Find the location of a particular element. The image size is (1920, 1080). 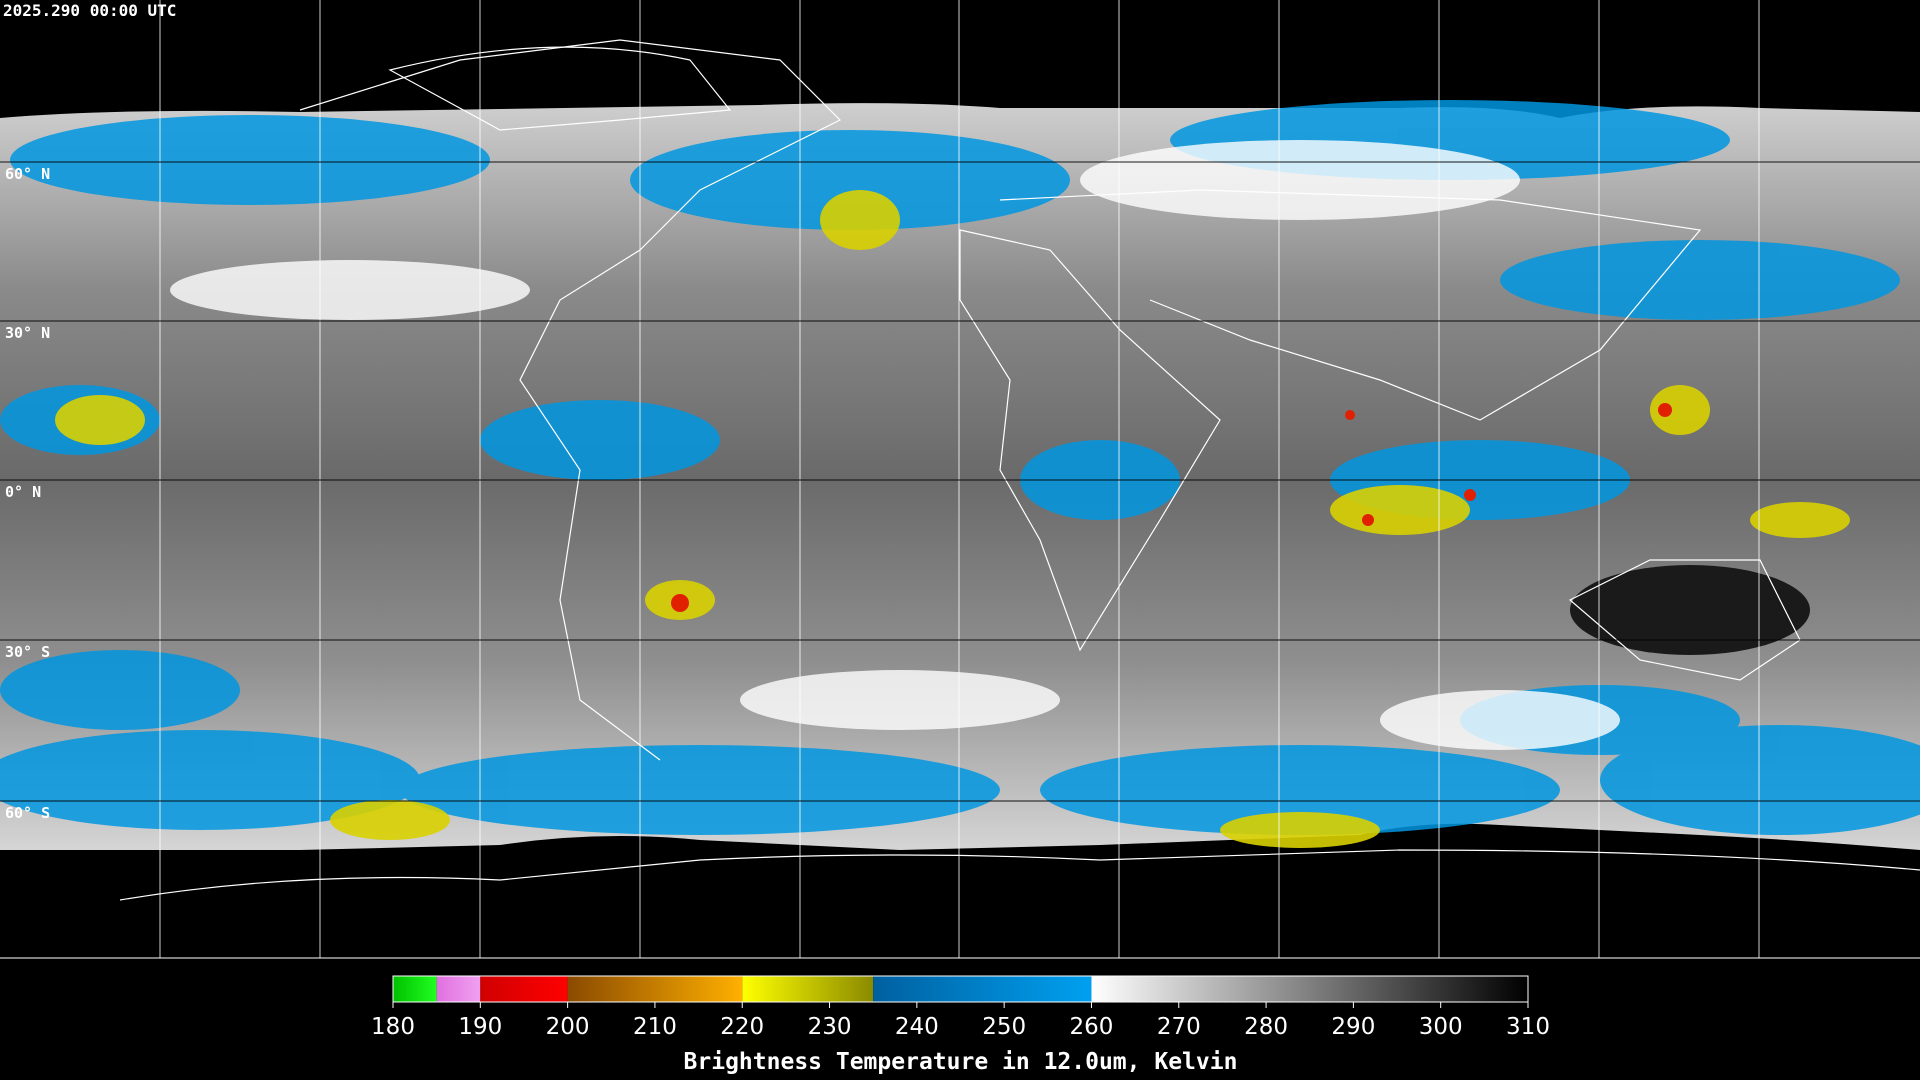

colorbar-tick-label: 240 is located at coordinates (917, 1027).